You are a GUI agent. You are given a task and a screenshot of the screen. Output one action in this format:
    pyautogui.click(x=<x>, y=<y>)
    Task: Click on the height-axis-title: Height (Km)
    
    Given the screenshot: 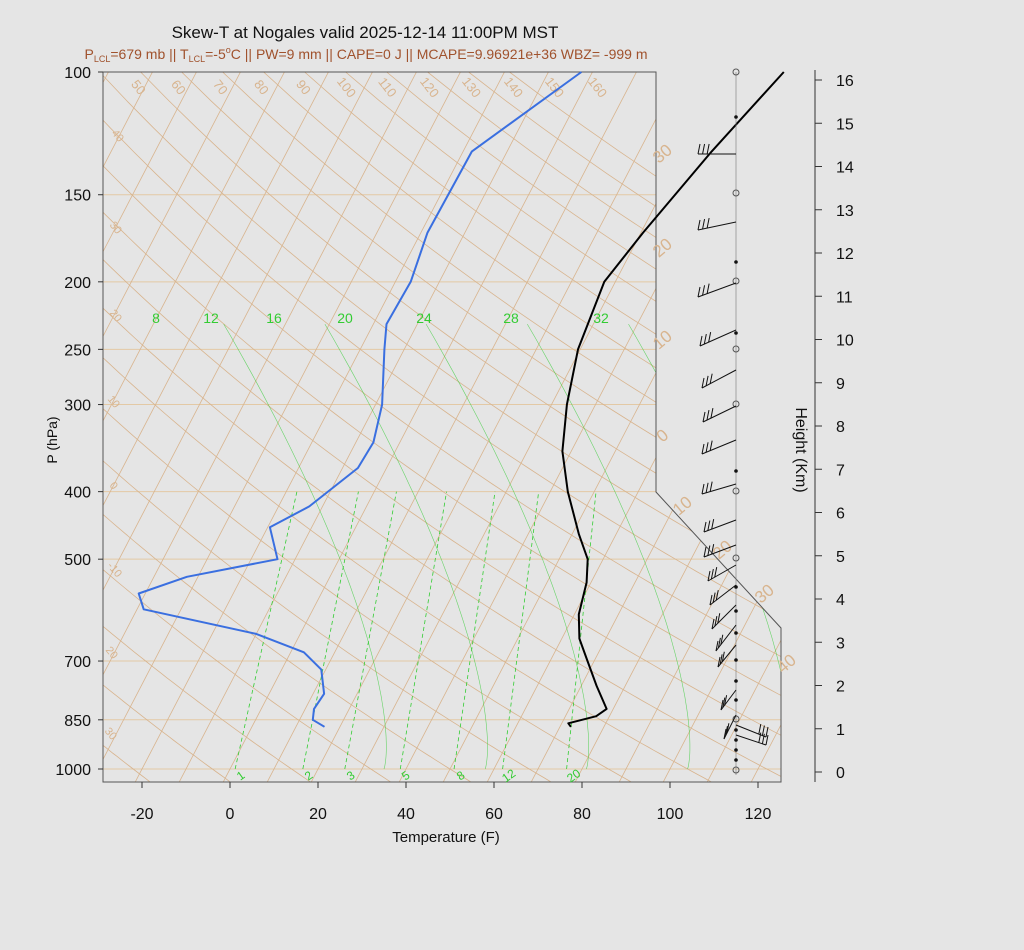 What is the action you would take?
    pyautogui.click(x=800, y=449)
    